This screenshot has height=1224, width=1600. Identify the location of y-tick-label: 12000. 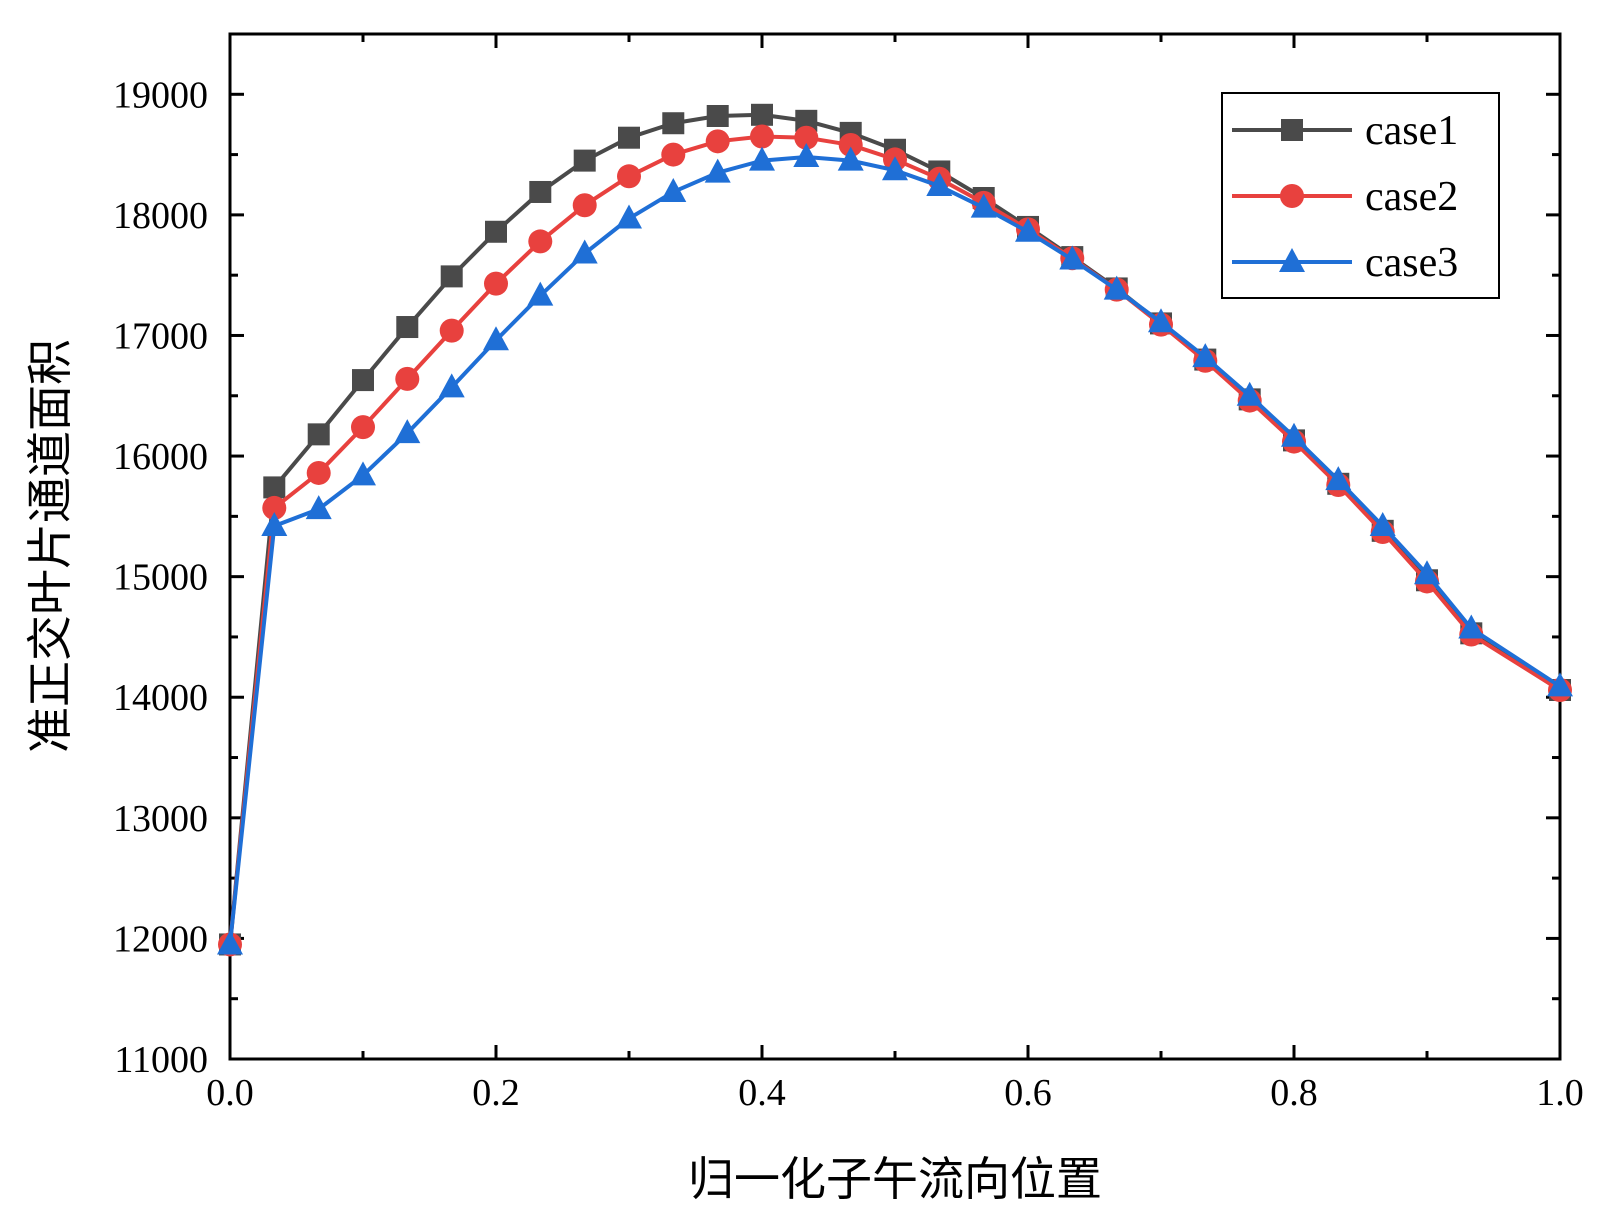
(160, 939).